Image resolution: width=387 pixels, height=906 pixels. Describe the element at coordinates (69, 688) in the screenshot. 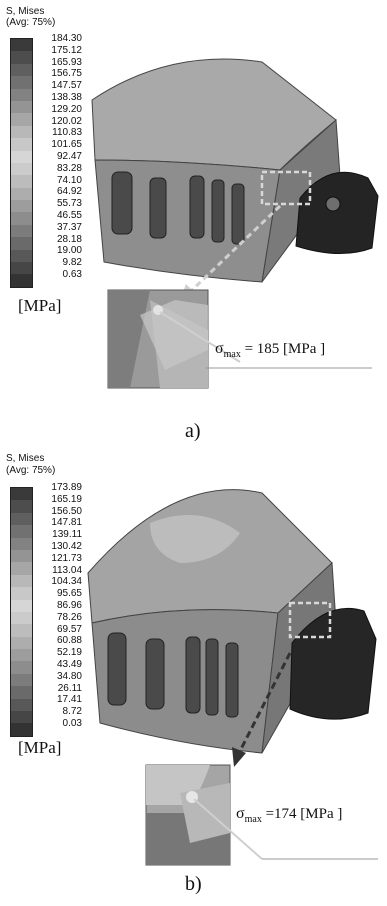

I see `legend-value: 26.11` at that location.